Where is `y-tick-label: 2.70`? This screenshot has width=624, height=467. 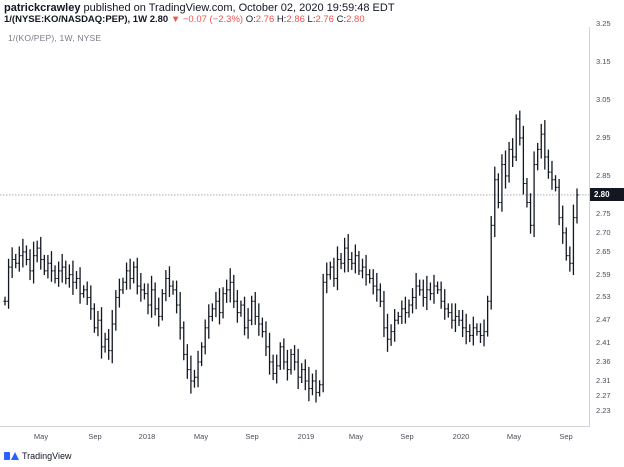 y-tick-label: 2.70 is located at coordinates (603, 232).